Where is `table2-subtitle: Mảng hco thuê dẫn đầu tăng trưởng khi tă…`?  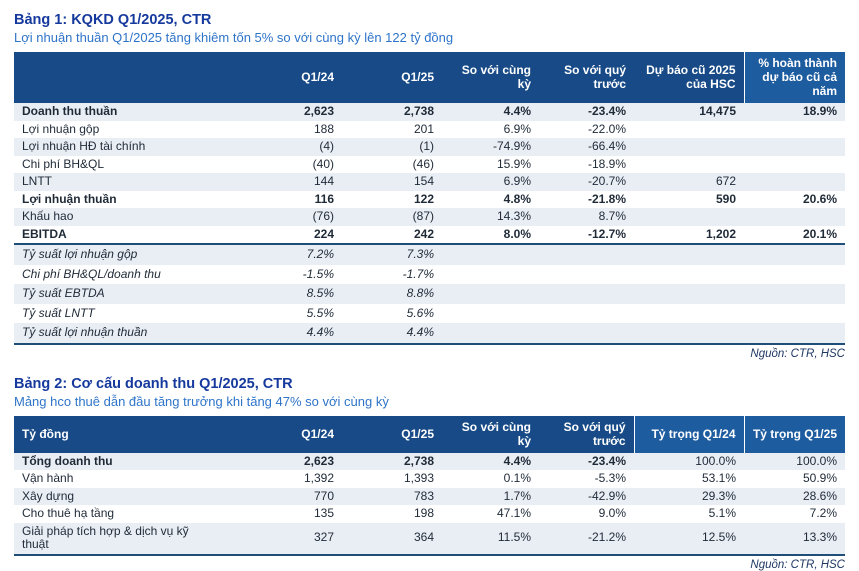
table2-subtitle: Mảng hco thuê dẫn đầu tăng trưởng khi tă… is located at coordinates (201, 401).